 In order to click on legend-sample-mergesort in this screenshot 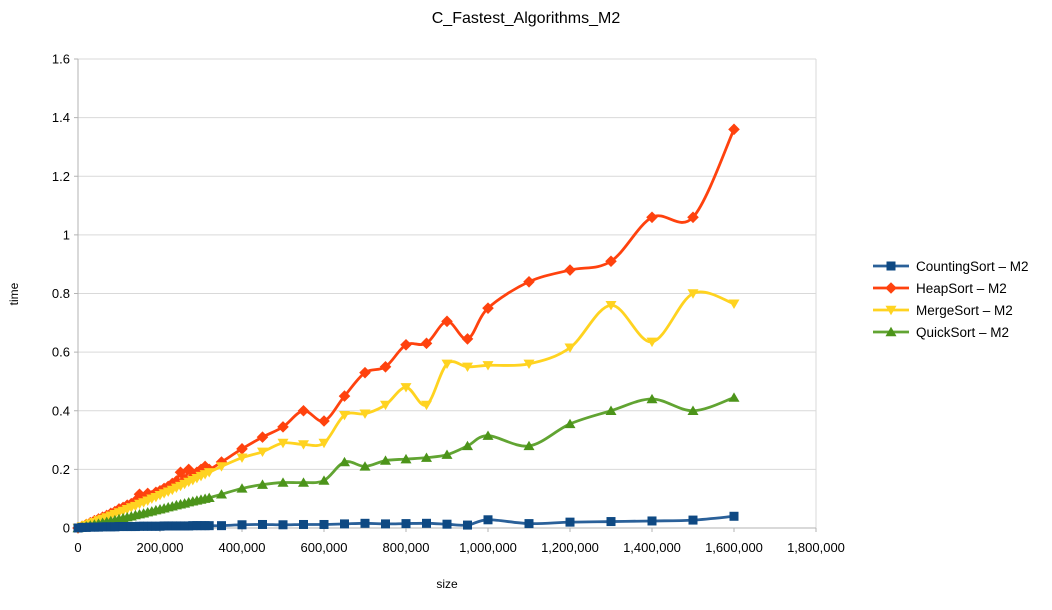, I will do `click(891, 310)`.